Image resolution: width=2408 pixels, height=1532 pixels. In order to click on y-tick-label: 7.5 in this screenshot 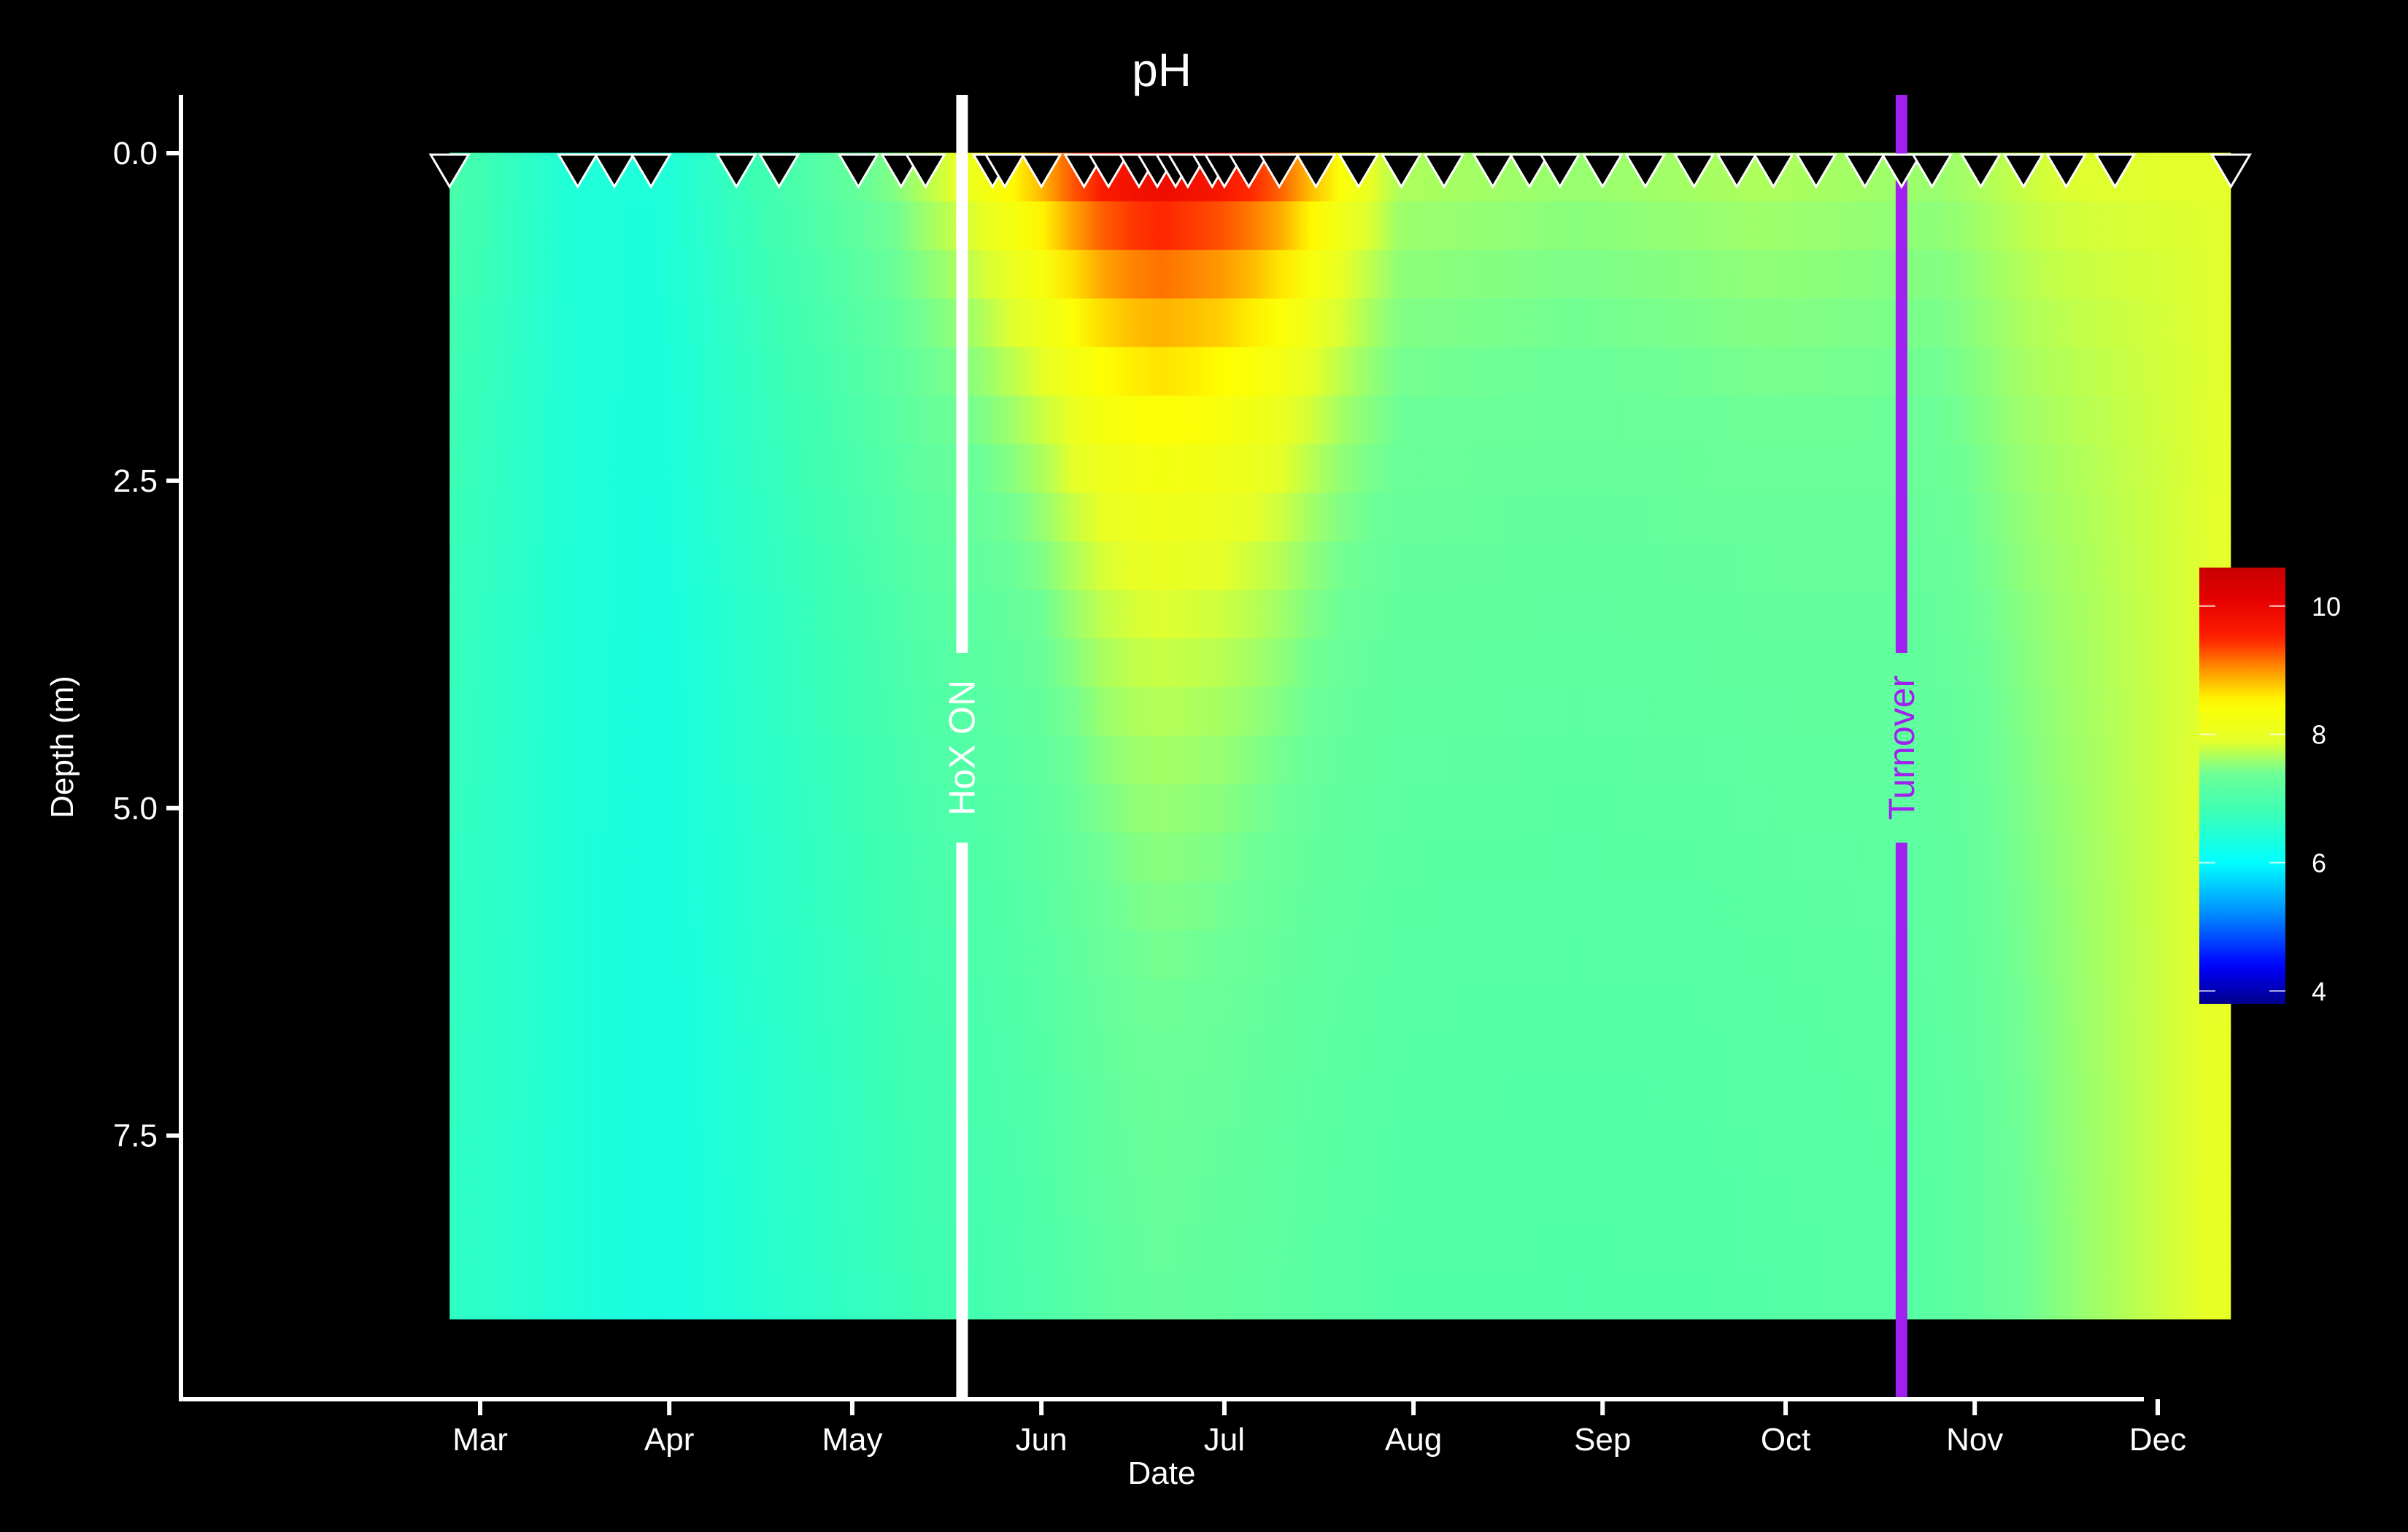, I will do `click(135, 1136)`.